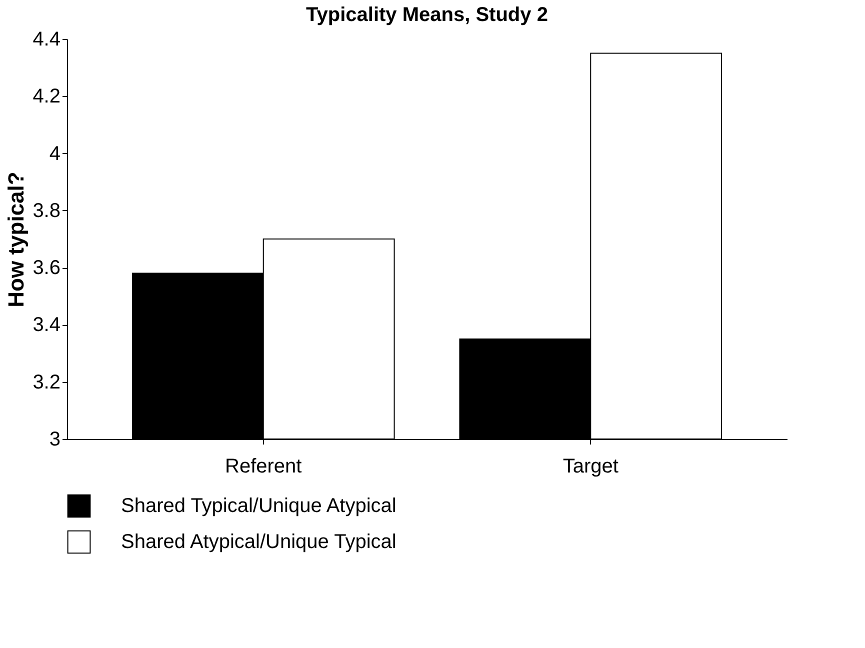 The image size is (865, 648). Describe the element at coordinates (46, 39) in the screenshot. I see `y-tick-label: 4.4` at that location.